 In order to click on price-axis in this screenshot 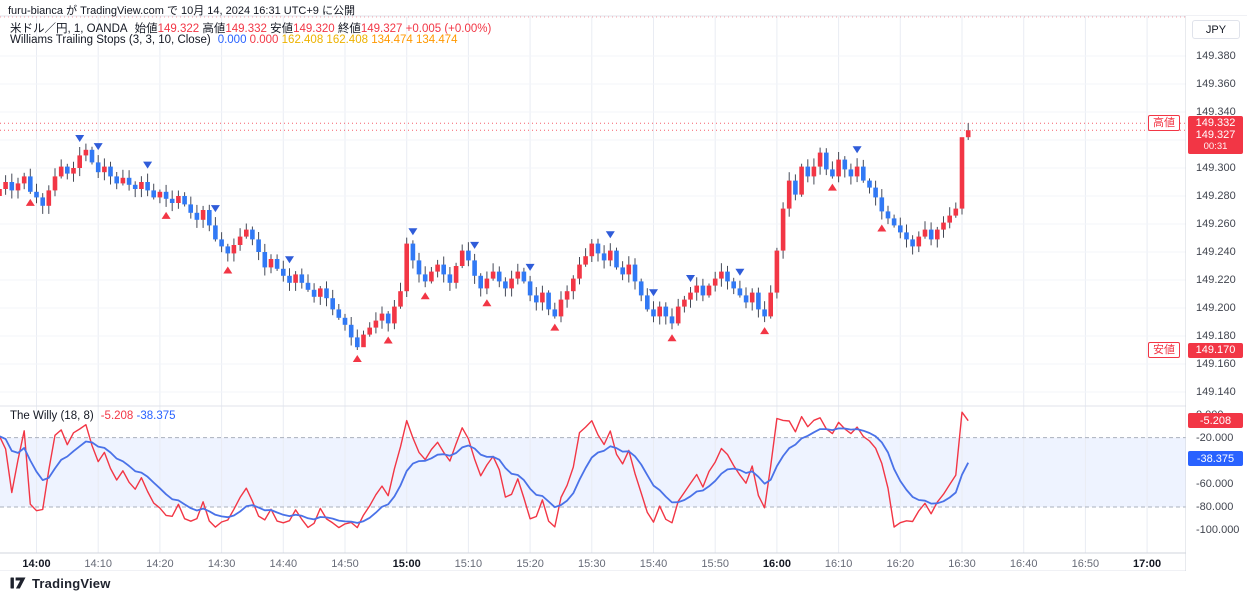, I will do `click(1216, 293)`.